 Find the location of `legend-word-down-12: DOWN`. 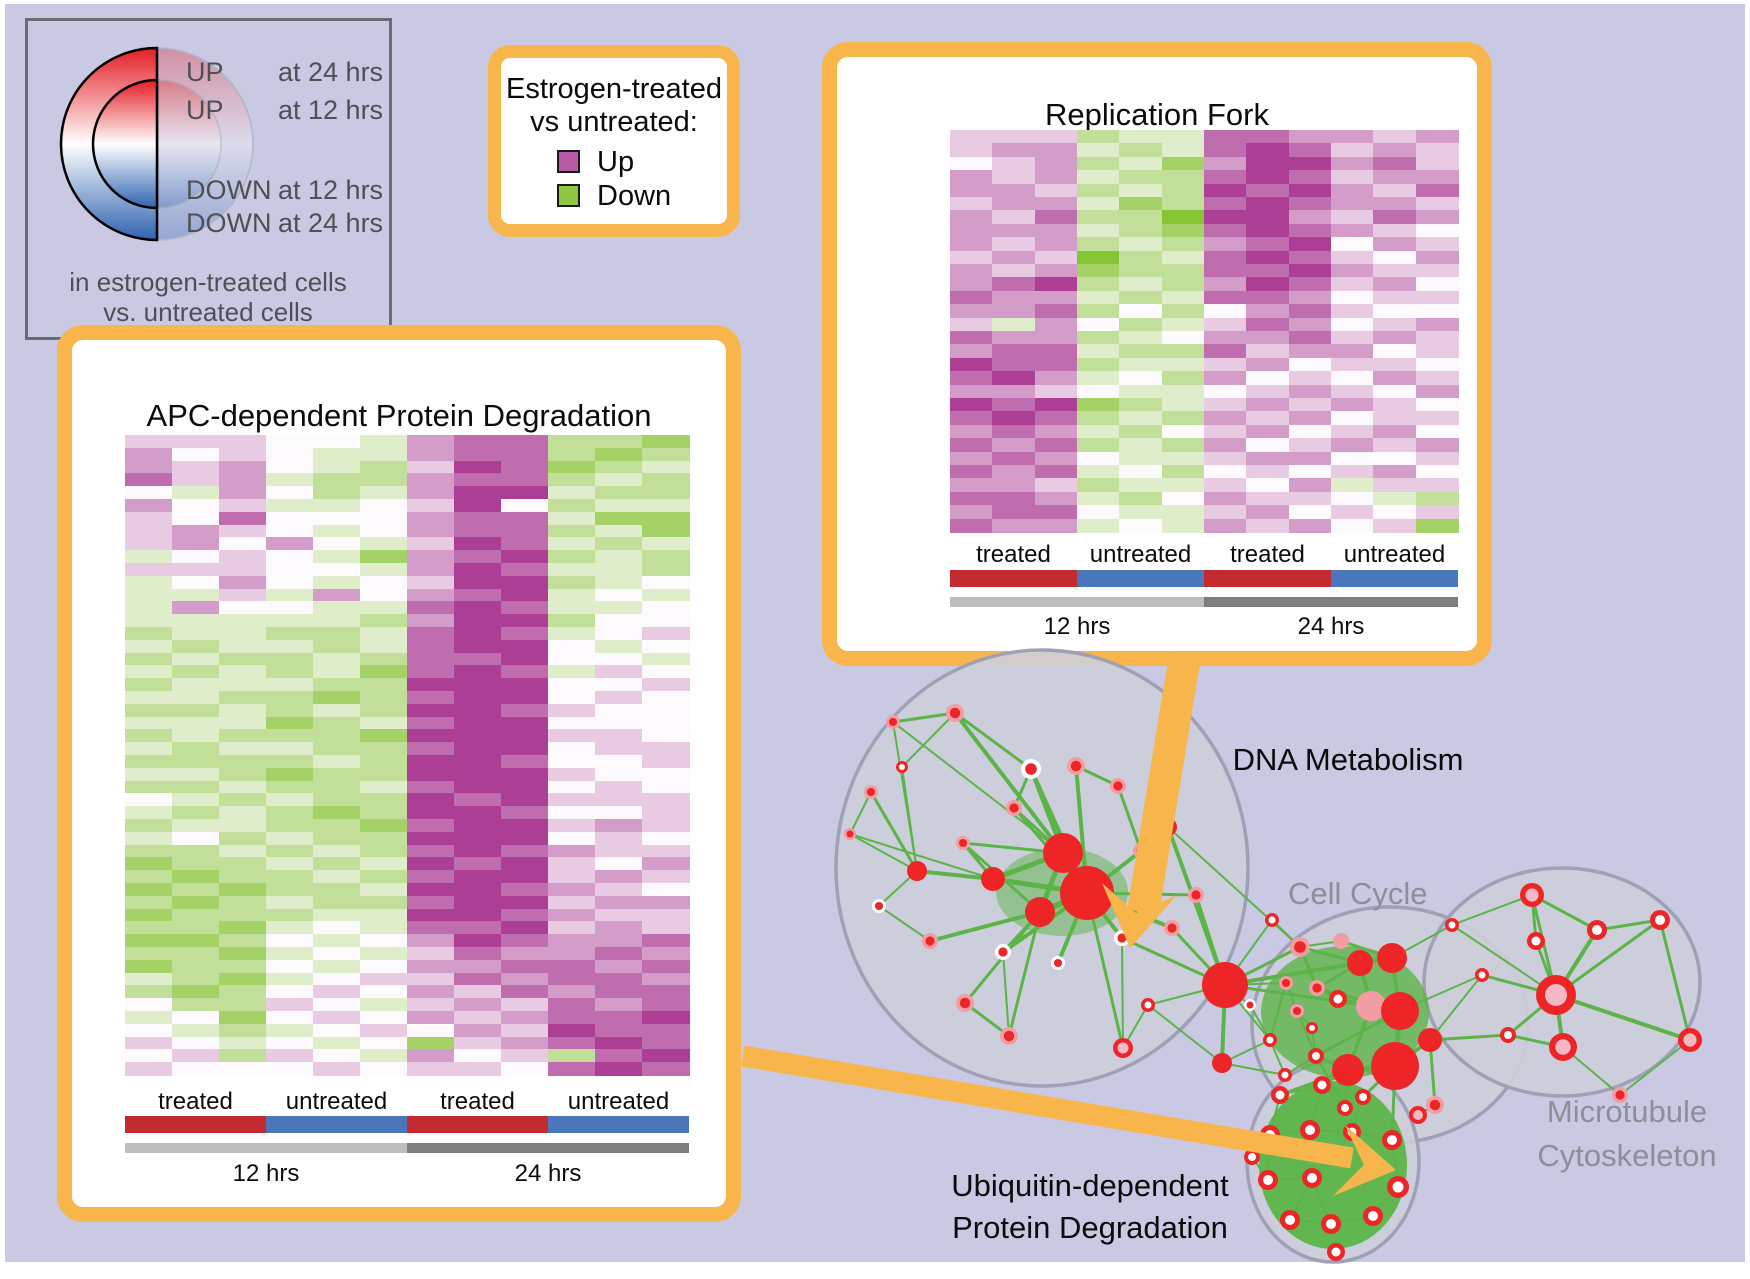

legend-word-down-12: DOWN is located at coordinates (229, 190).